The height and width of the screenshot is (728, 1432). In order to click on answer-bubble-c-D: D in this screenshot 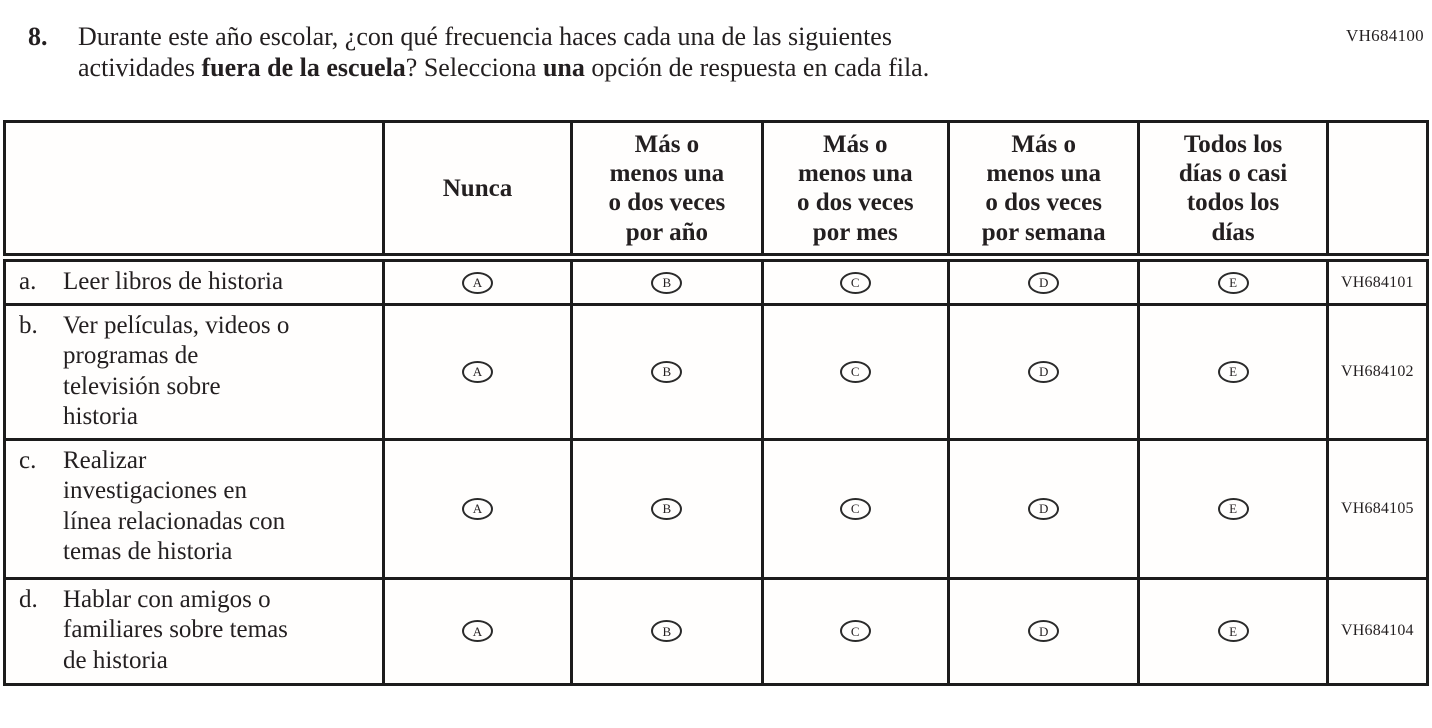, I will do `click(1044, 508)`.